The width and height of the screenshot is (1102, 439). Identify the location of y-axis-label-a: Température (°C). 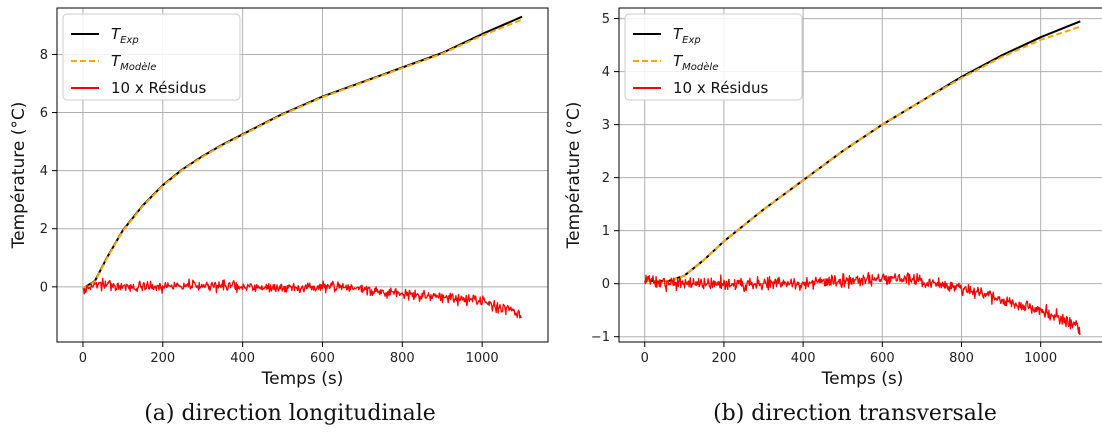
(19, 176).